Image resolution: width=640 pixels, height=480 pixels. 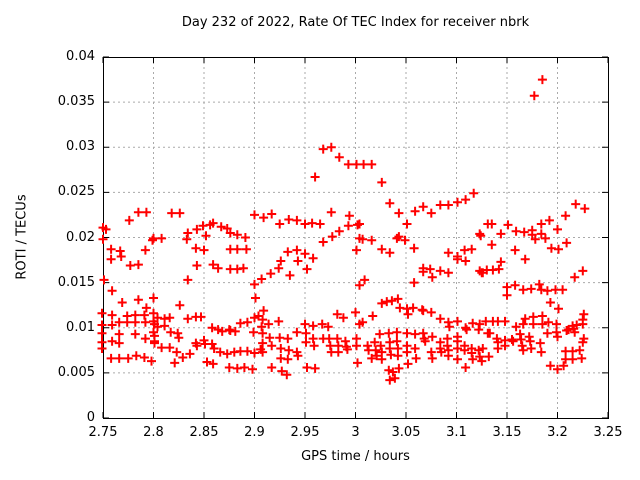 What do you see at coordinates (90, 417) in the screenshot?
I see `y-tick-label: 0` at bounding box center [90, 417].